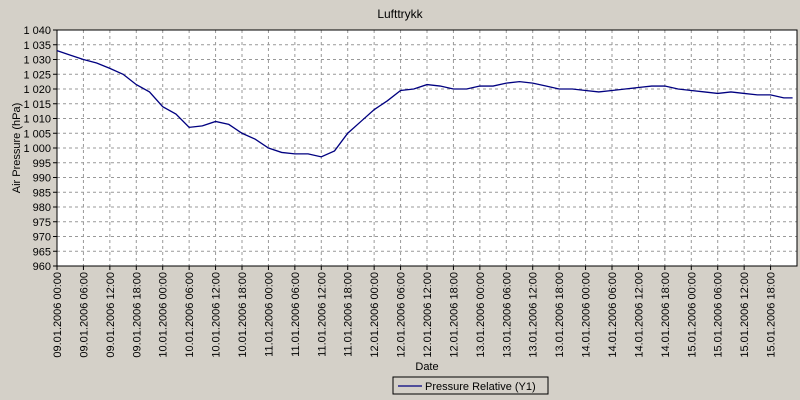 This screenshot has width=800, height=400. Describe the element at coordinates (426, 367) in the screenshot. I see `x-axis-label: Date` at that location.